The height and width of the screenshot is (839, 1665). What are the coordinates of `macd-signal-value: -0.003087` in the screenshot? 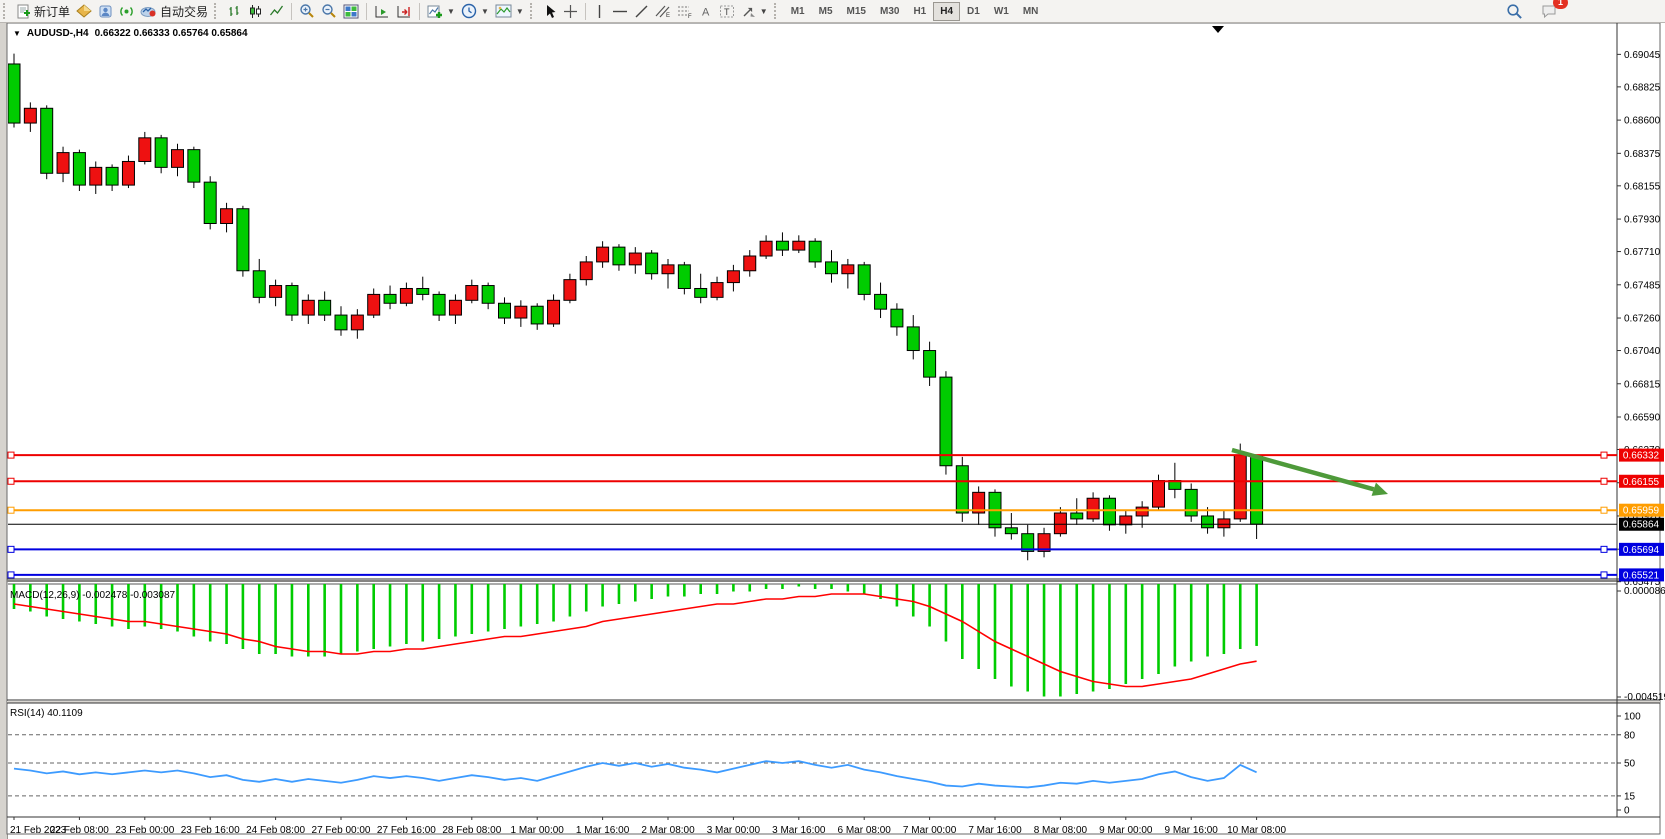 It's located at (153, 595).